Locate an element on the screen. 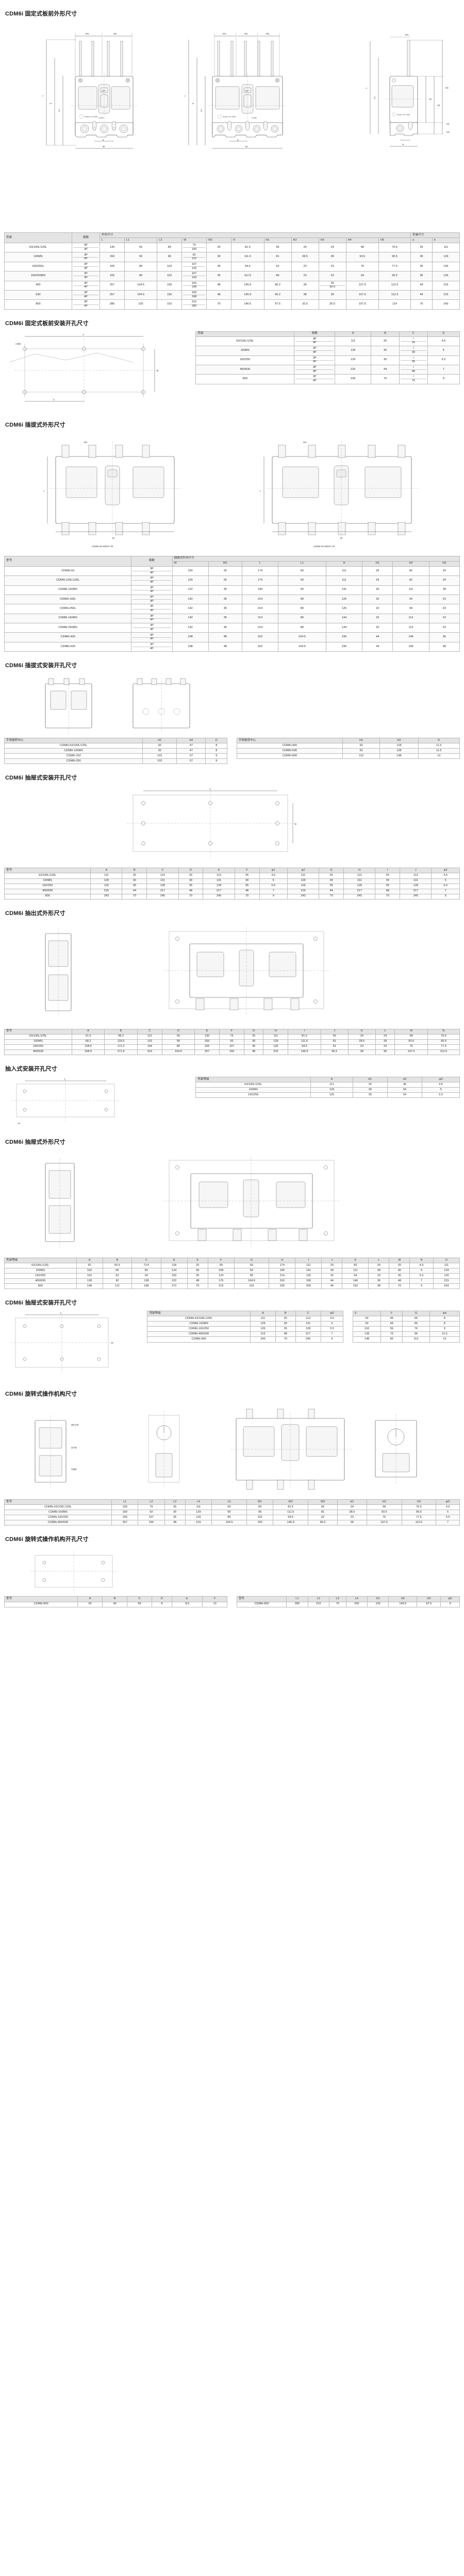 The width and height of the screenshot is (464, 2576). cell-v1: 47 is located at coordinates (191, 746).